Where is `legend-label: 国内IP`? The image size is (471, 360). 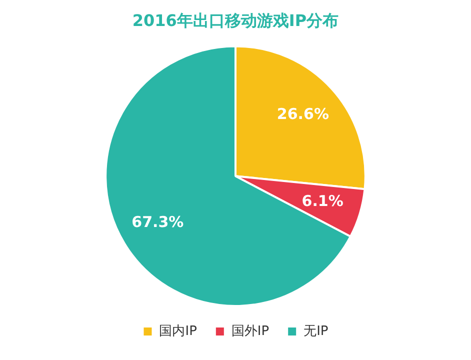
legend-label: 国内IP is located at coordinates (178, 331).